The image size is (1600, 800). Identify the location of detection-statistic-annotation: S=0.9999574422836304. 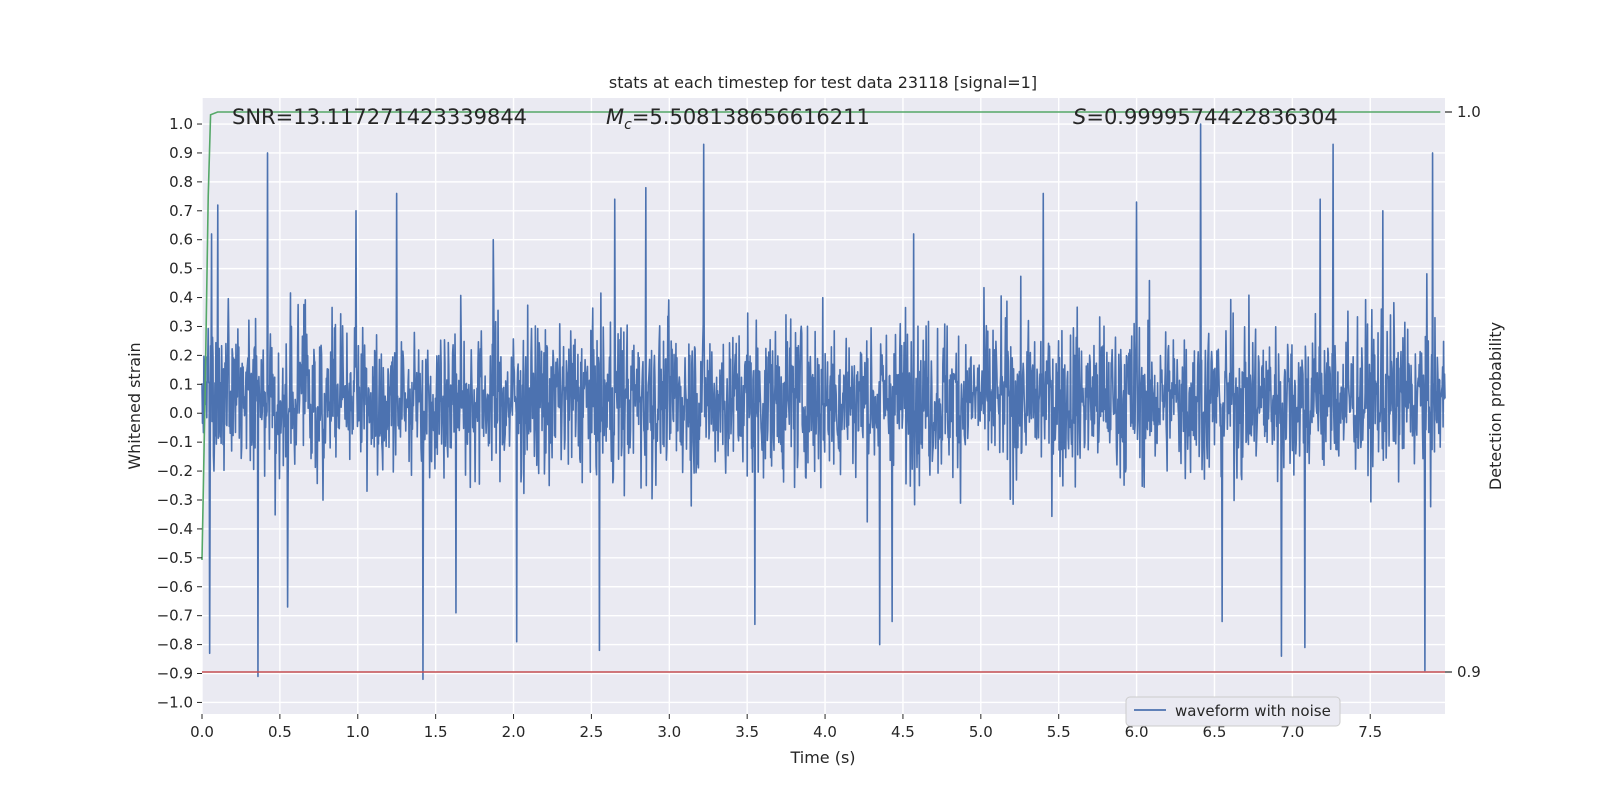
(1205, 117).